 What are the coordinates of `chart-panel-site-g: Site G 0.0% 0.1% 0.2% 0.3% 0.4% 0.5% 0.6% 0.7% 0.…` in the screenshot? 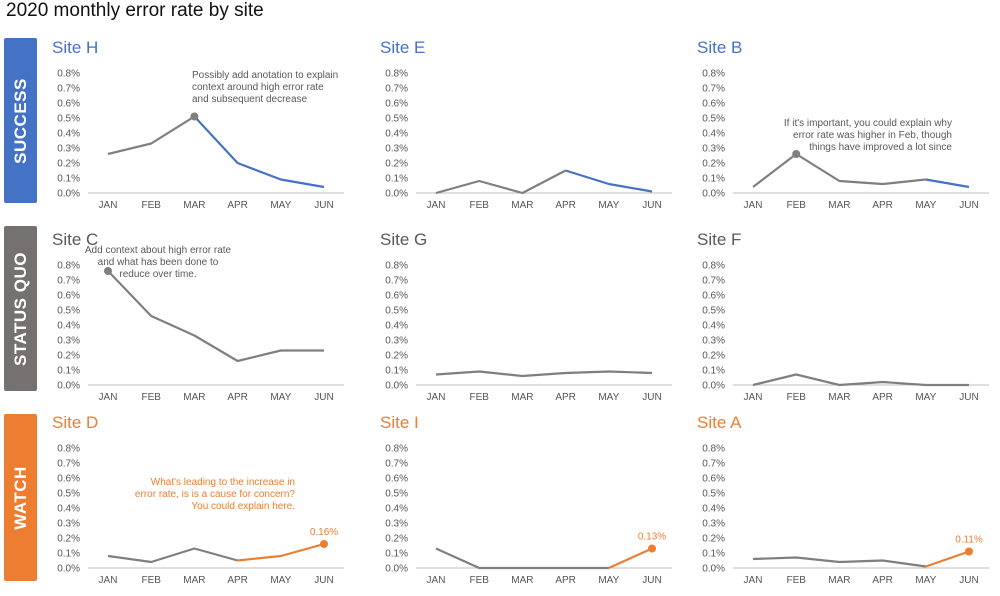 It's located at (527, 316).